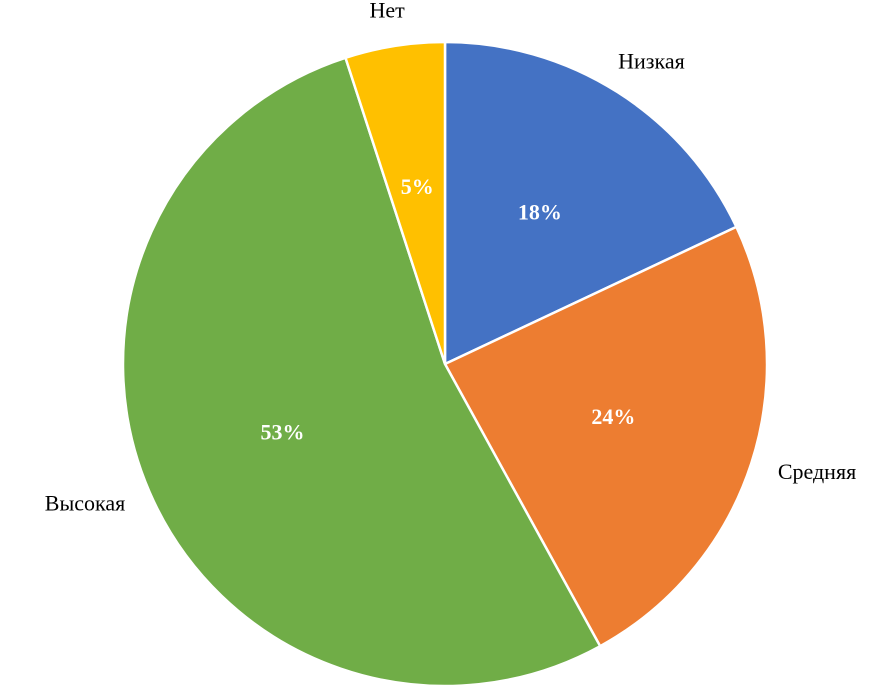 This screenshot has width=883, height=686. I want to click on data-label: 18%, so click(540, 212).